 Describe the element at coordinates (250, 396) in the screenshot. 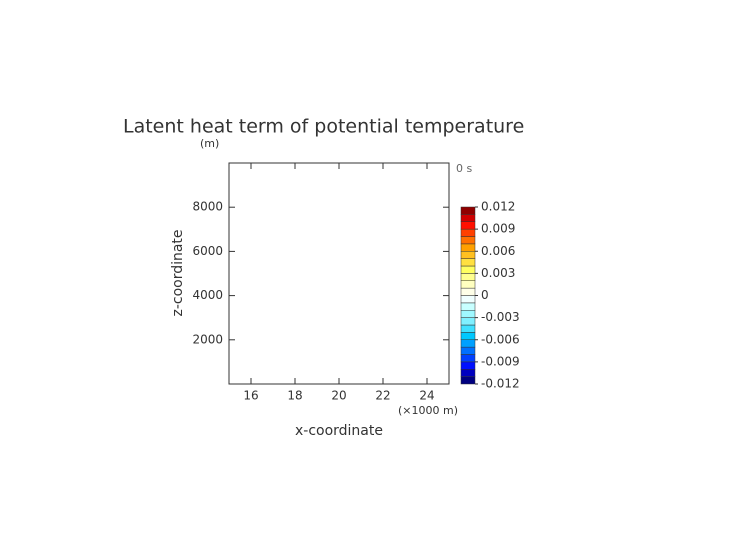

I see `x-tick-label: 16` at that location.